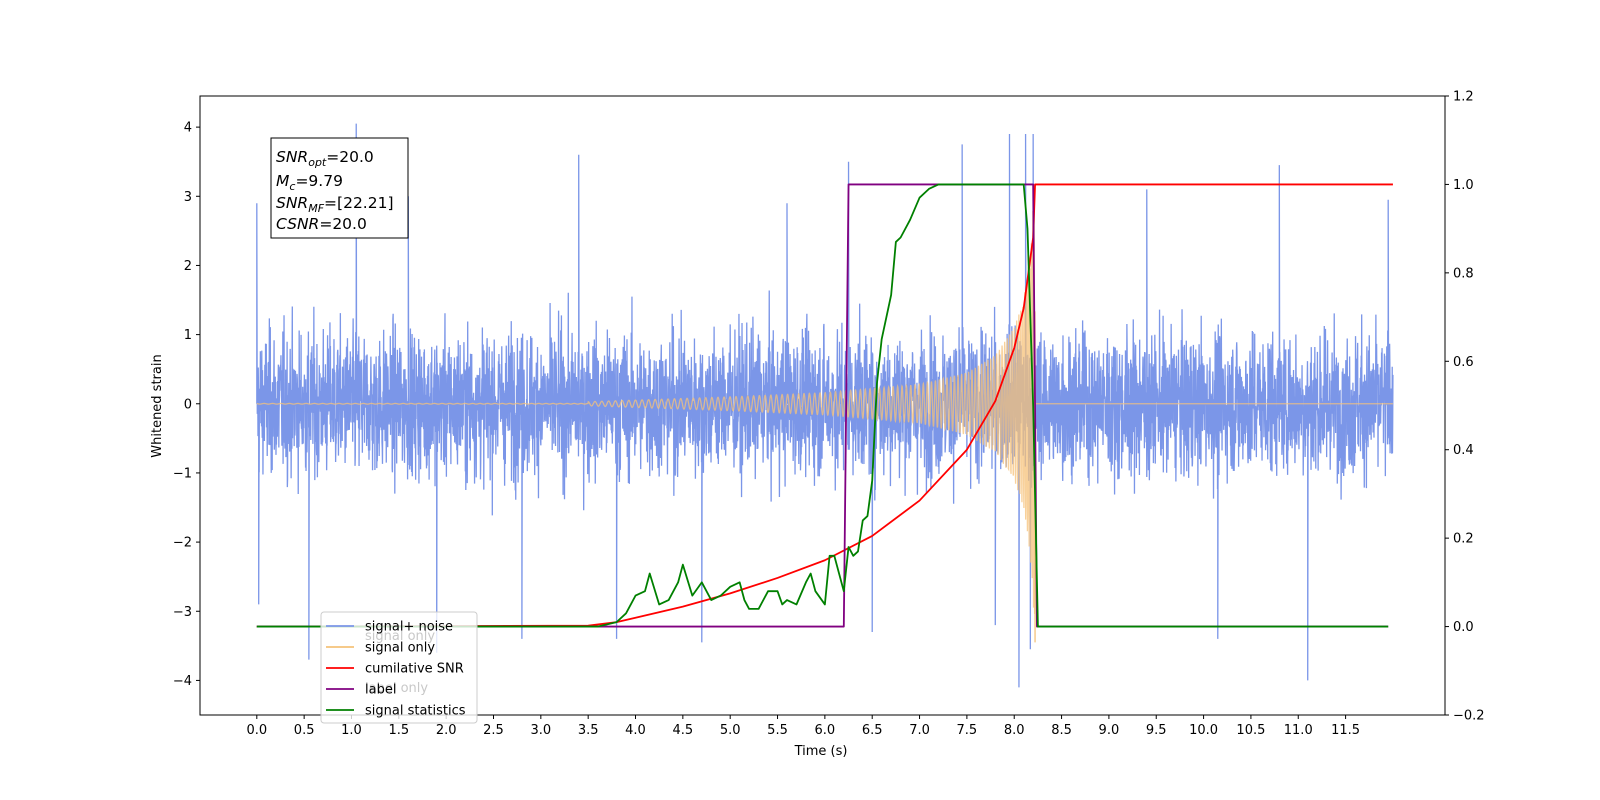 The width and height of the screenshot is (1600, 800). What do you see at coordinates (1203, 730) in the screenshot?
I see `x-tick-label: 10.0` at bounding box center [1203, 730].